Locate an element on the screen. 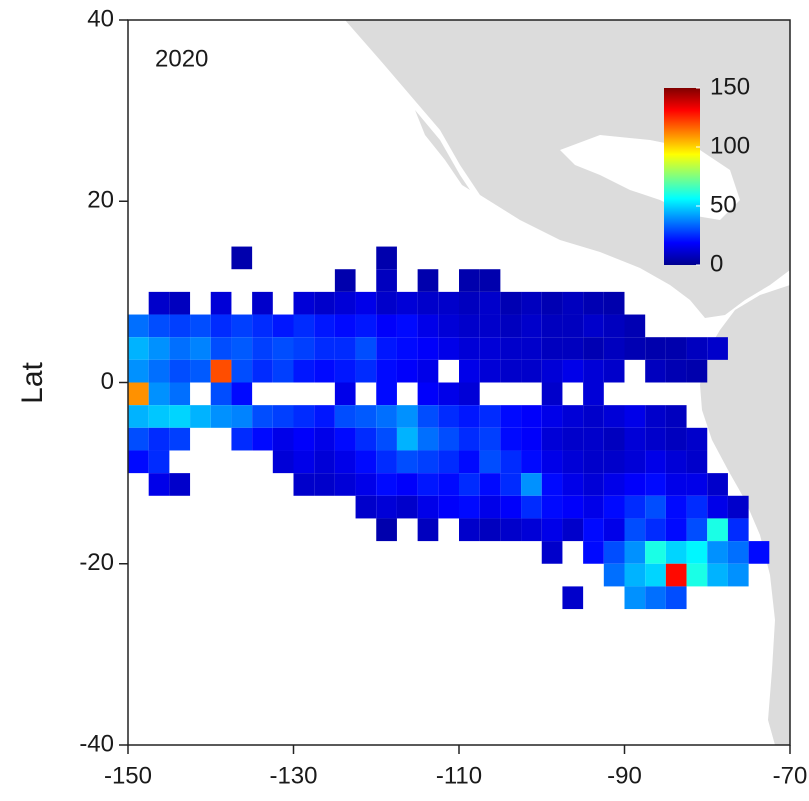  x-tick-label: -90 is located at coordinates (624, 775).